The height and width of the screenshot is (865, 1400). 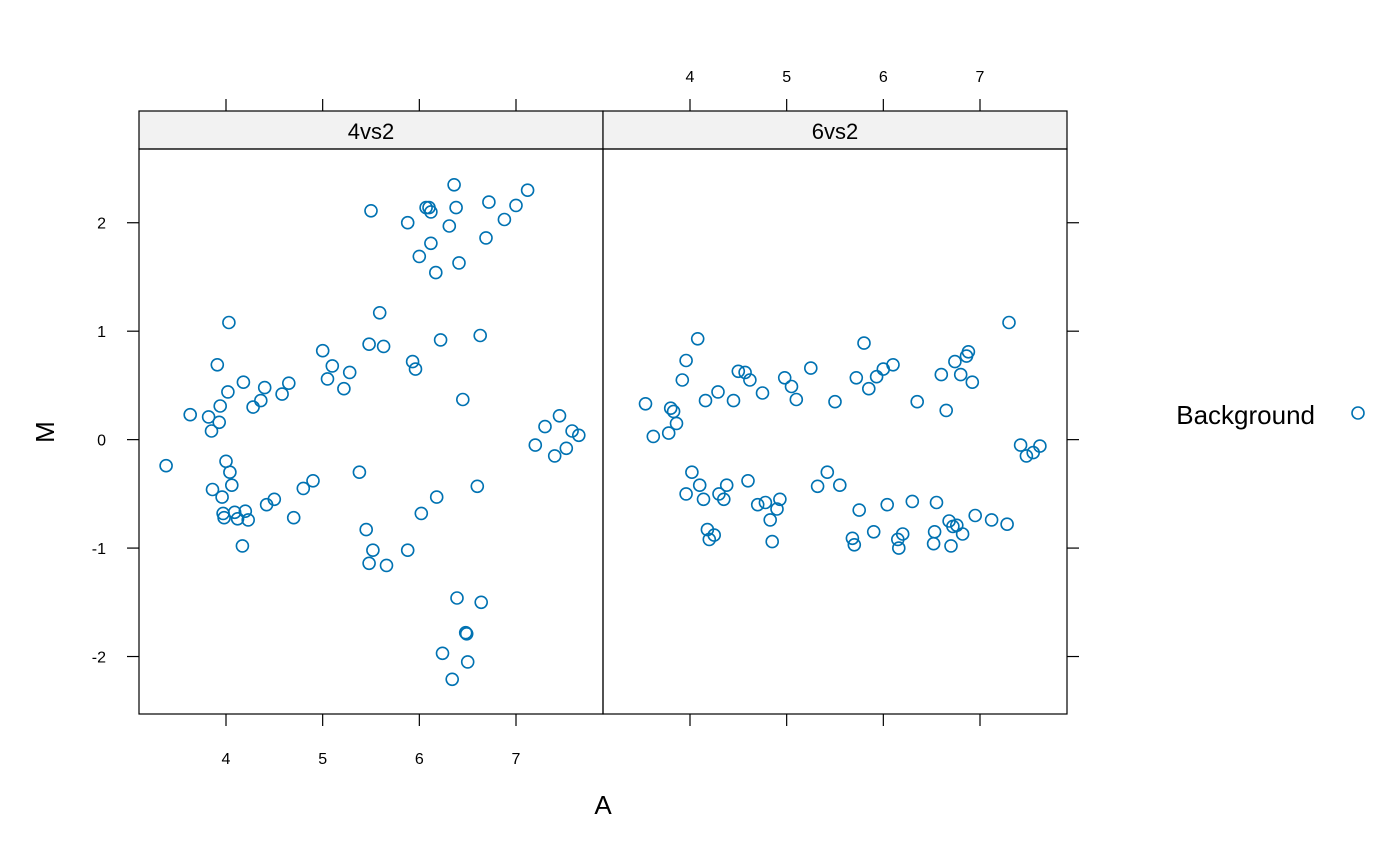 I want to click on points, so click(x=842, y=435).